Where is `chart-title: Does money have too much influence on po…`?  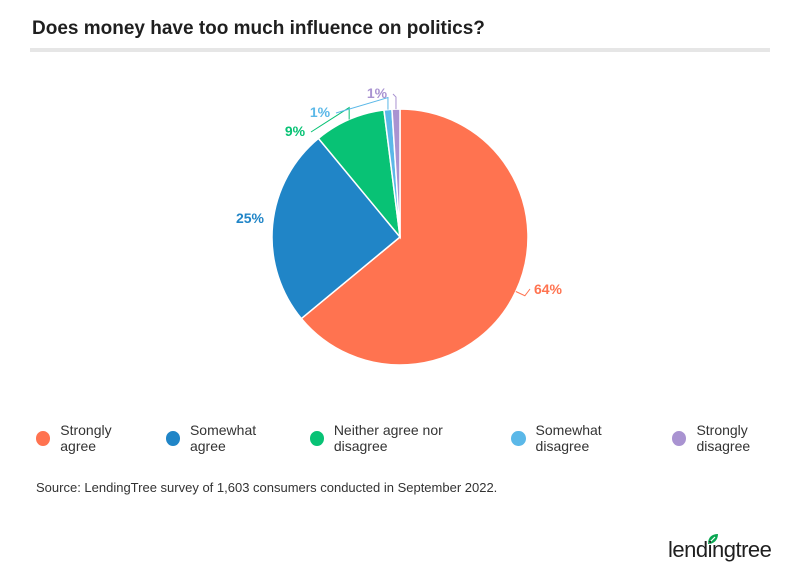 chart-title: Does money have too much influence on po… is located at coordinates (258, 28).